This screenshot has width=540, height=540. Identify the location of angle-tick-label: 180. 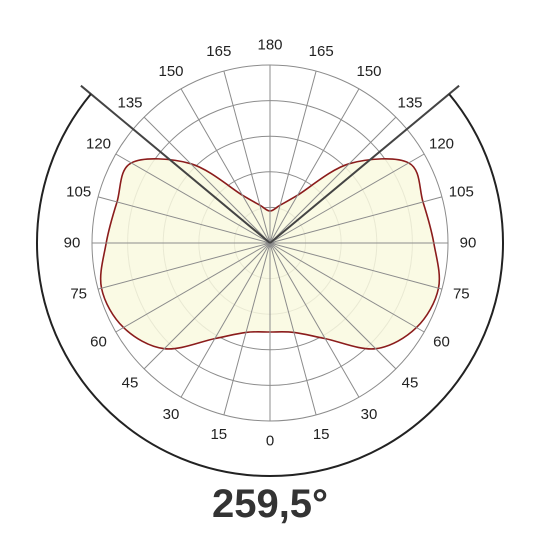
(269, 45).